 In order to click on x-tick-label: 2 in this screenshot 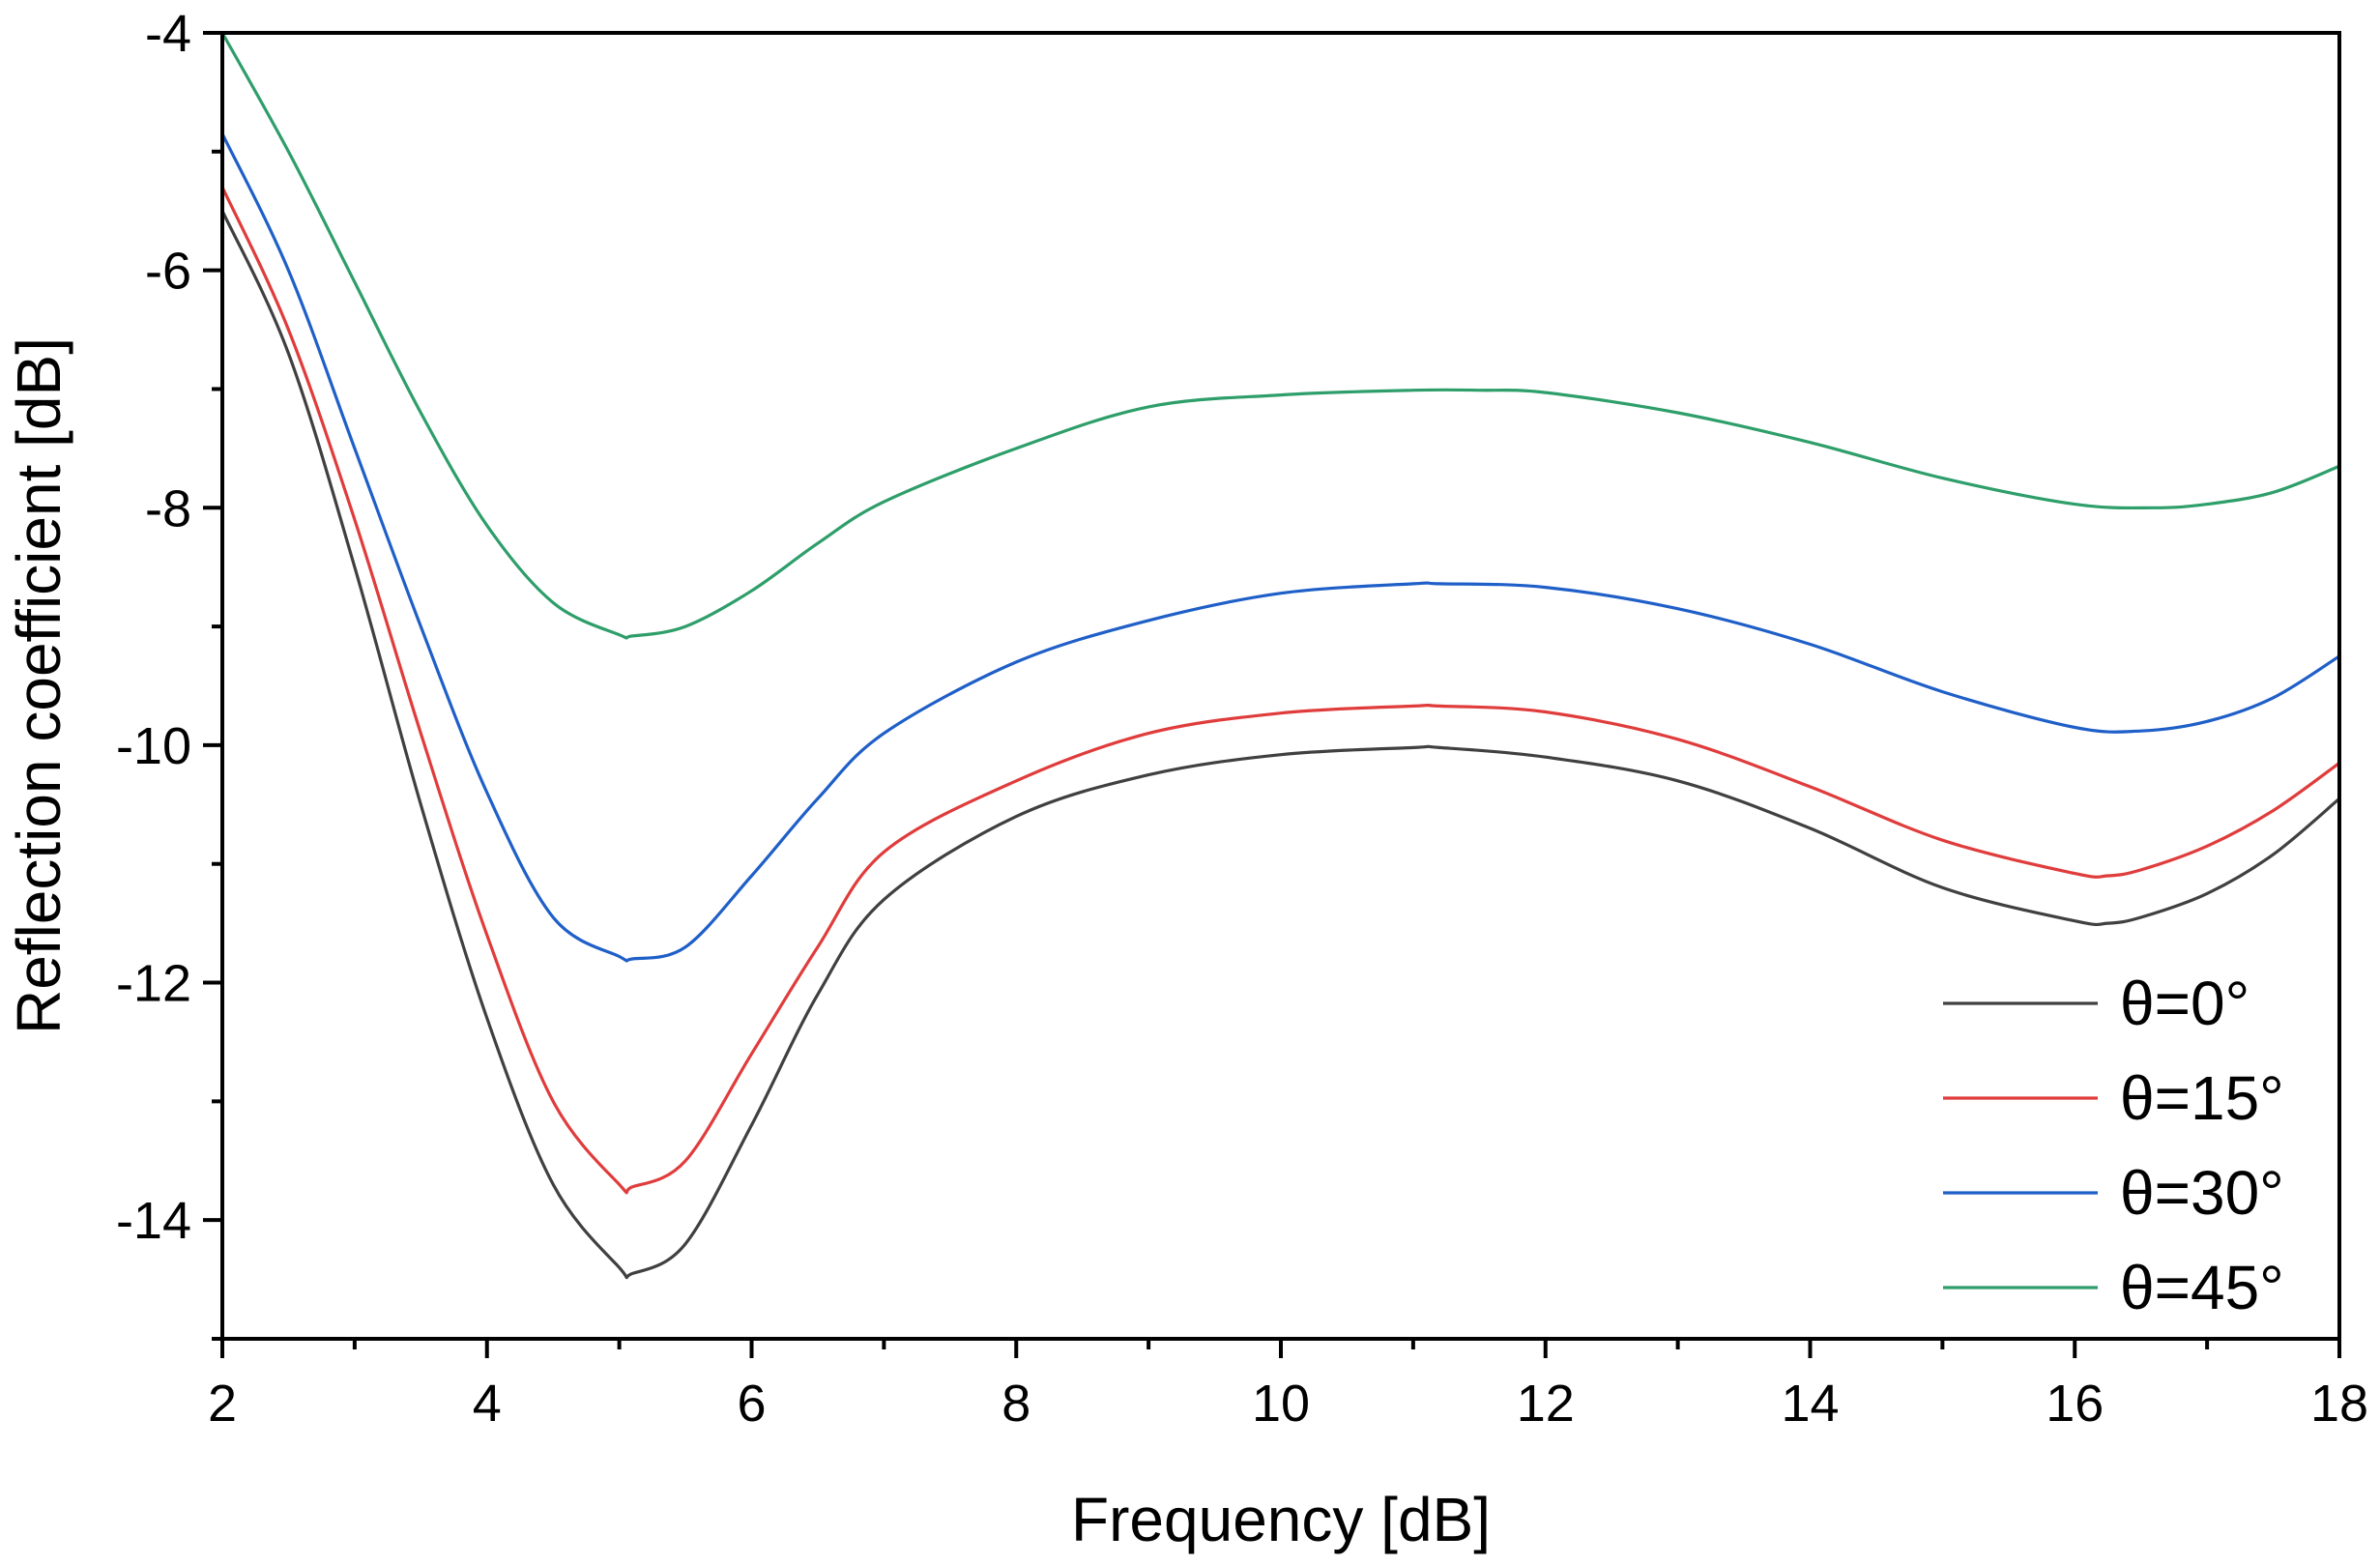, I will do `click(223, 1404)`.